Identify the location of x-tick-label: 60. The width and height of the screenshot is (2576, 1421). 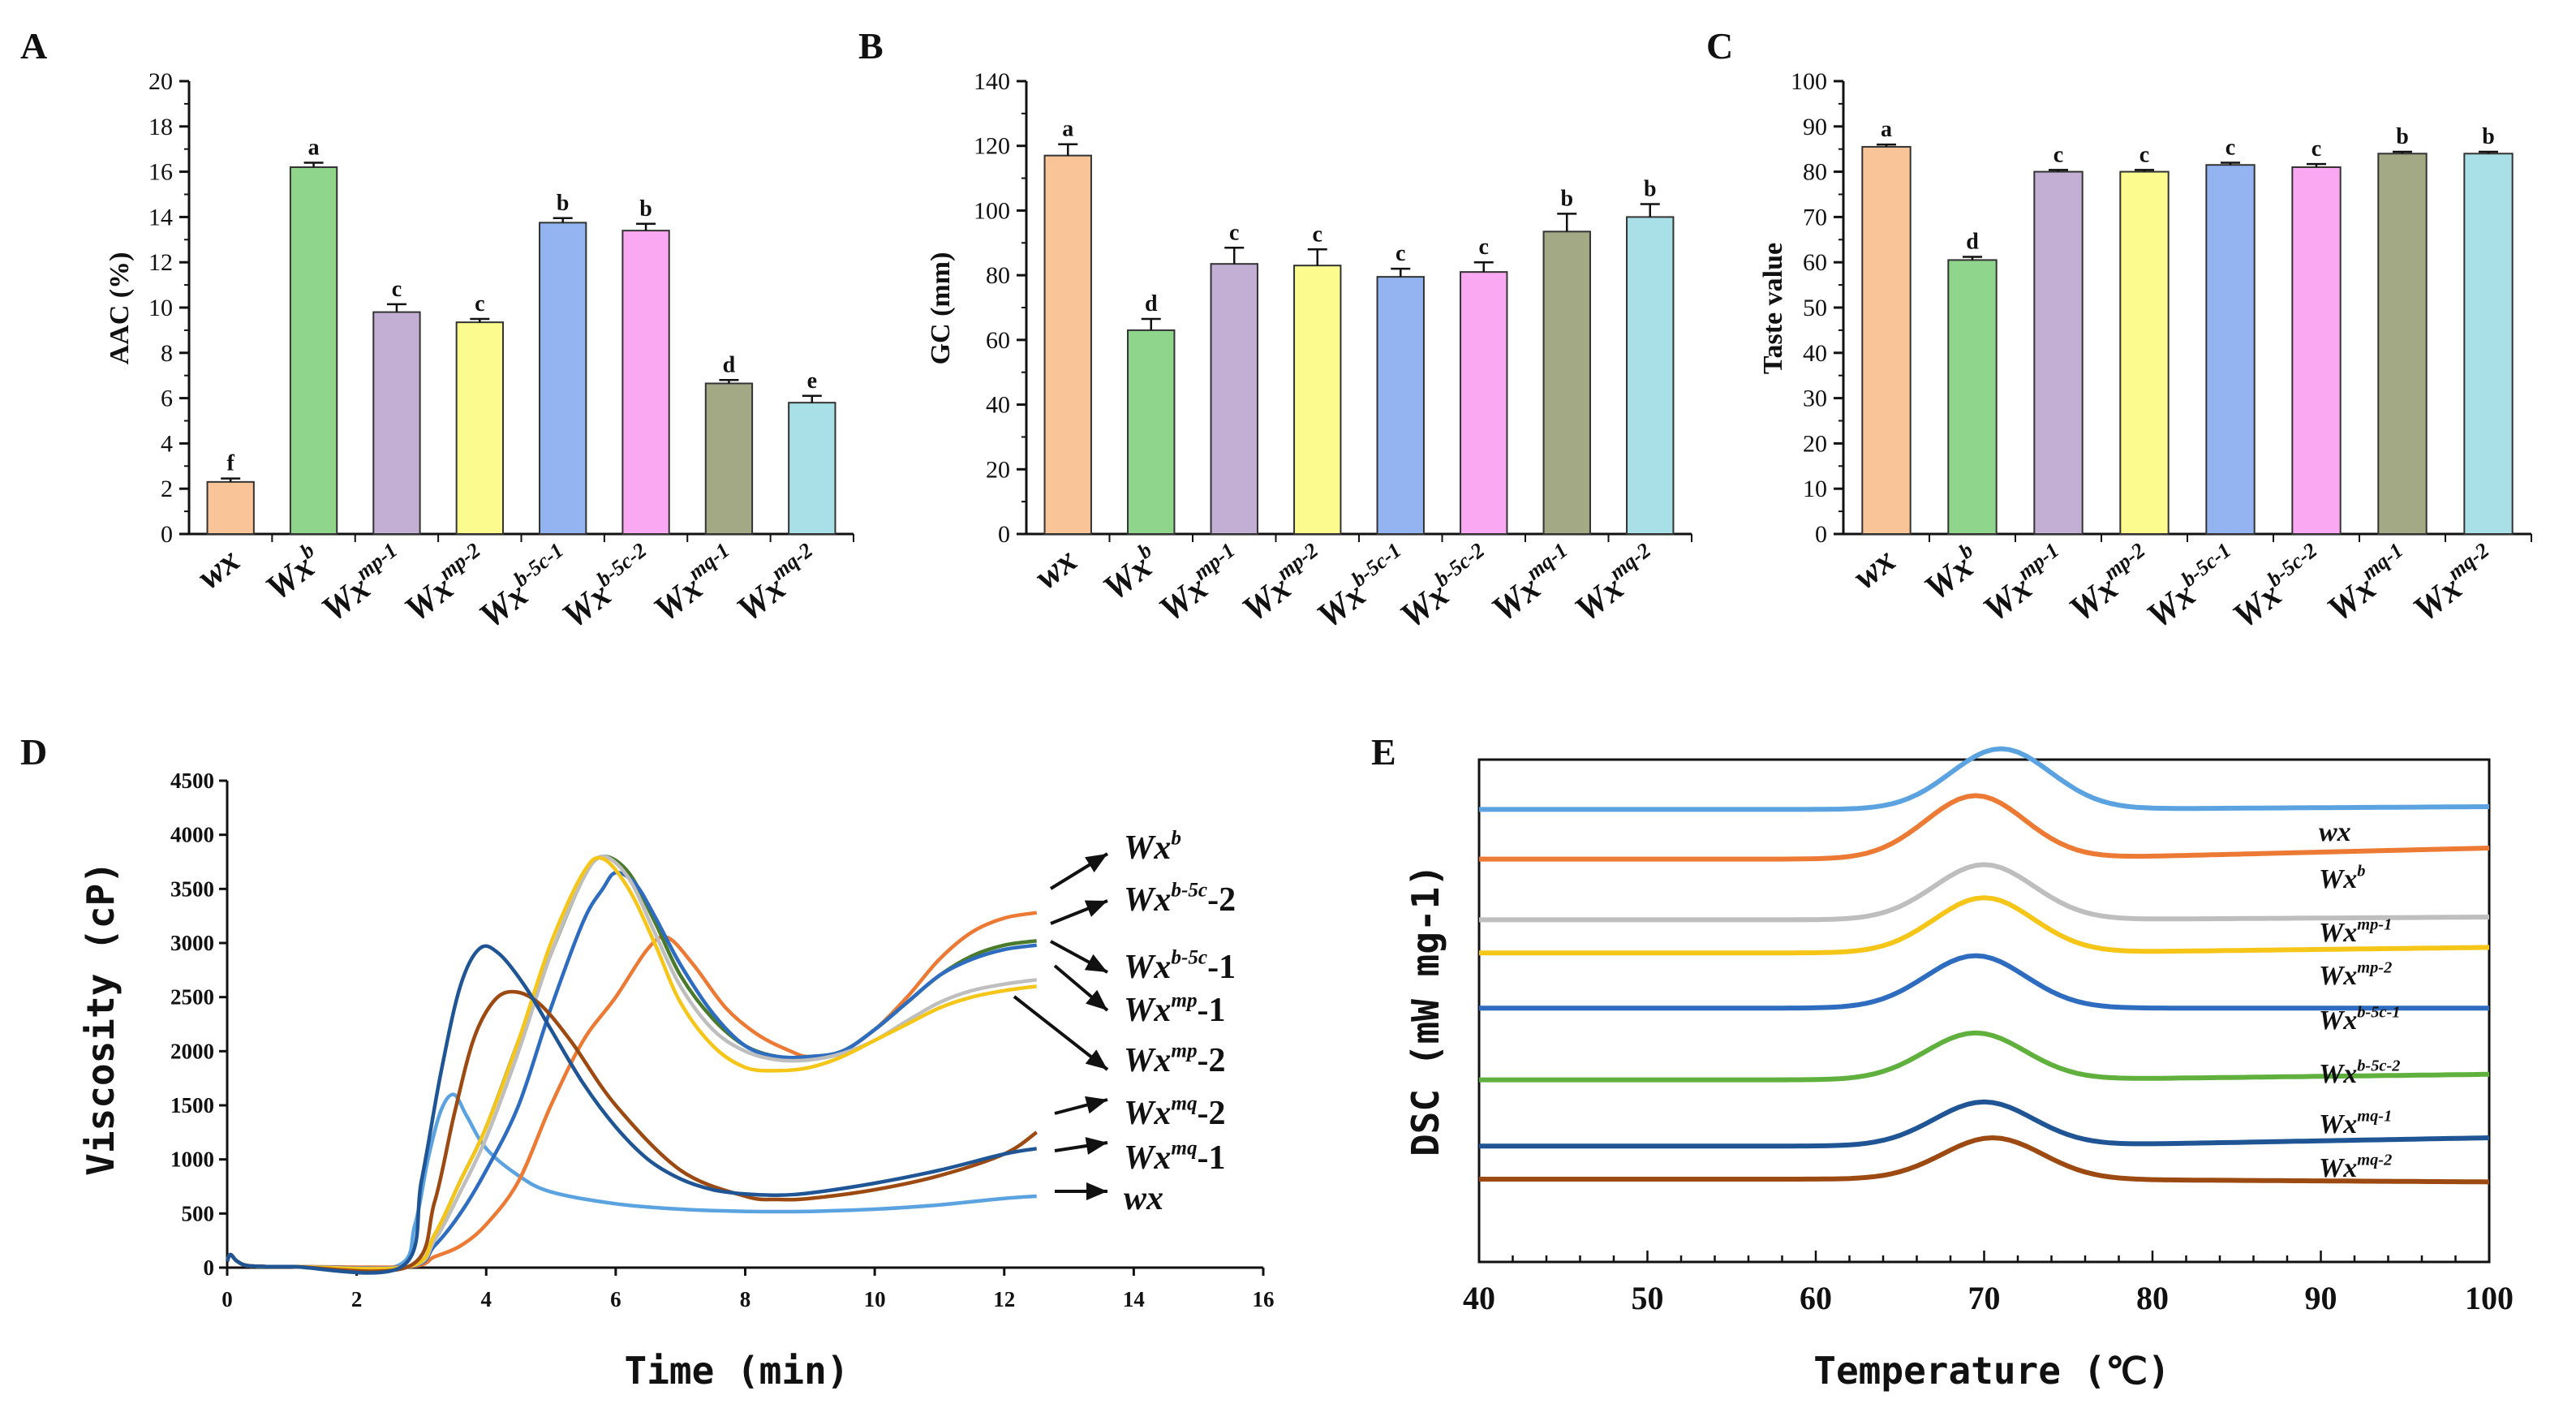
(1816, 1298).